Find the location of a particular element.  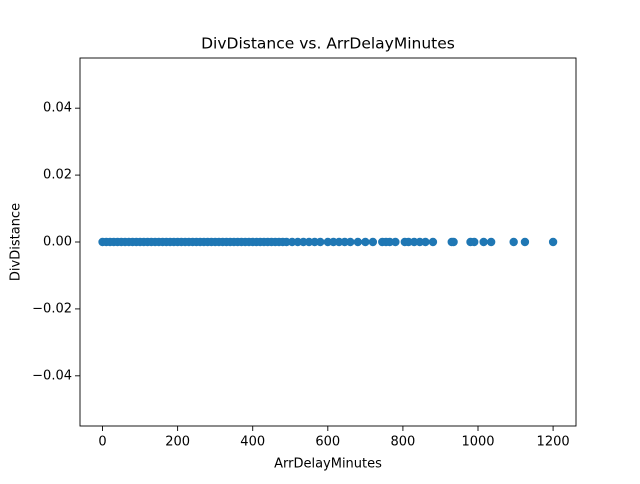

y-tick-label: −0.04 is located at coordinates (52, 375).